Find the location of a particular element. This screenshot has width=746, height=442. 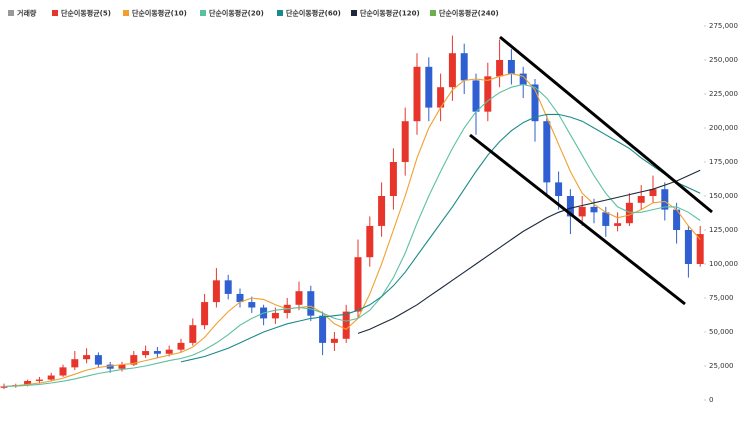

y-tick-label: 225,000 is located at coordinates (723, 94).